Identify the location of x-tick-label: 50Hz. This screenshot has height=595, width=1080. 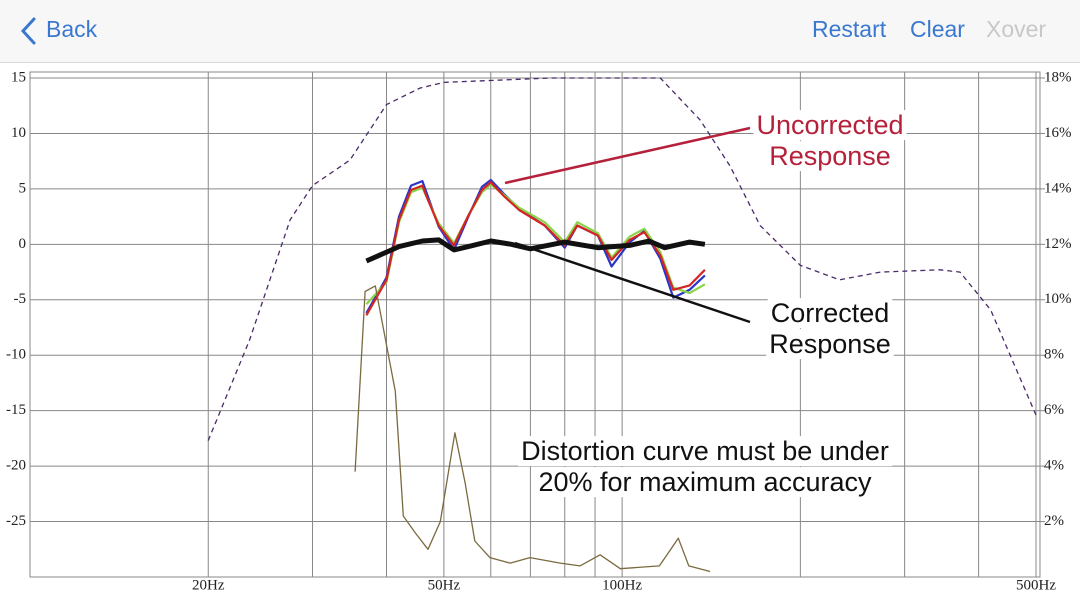
(444, 585).